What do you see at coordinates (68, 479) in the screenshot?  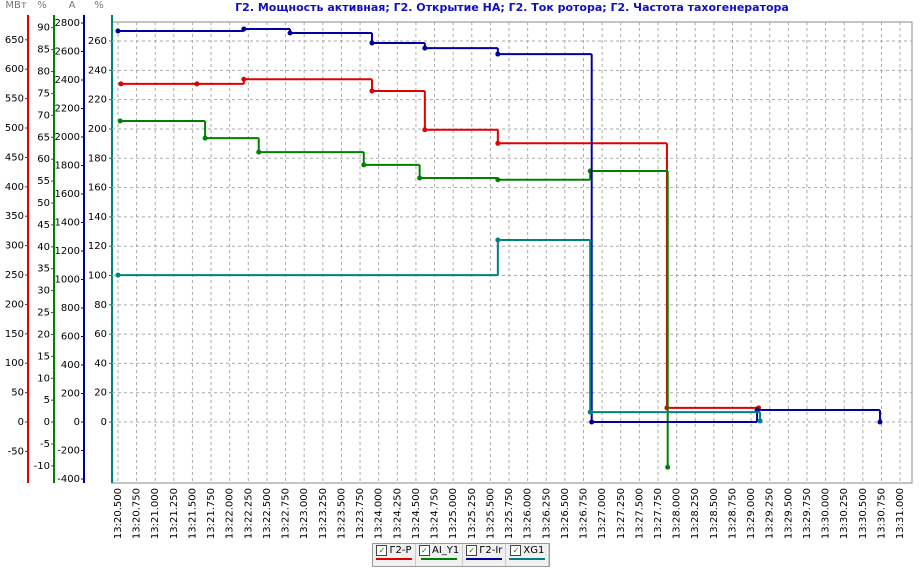 I see `y-tick-label: -400` at bounding box center [68, 479].